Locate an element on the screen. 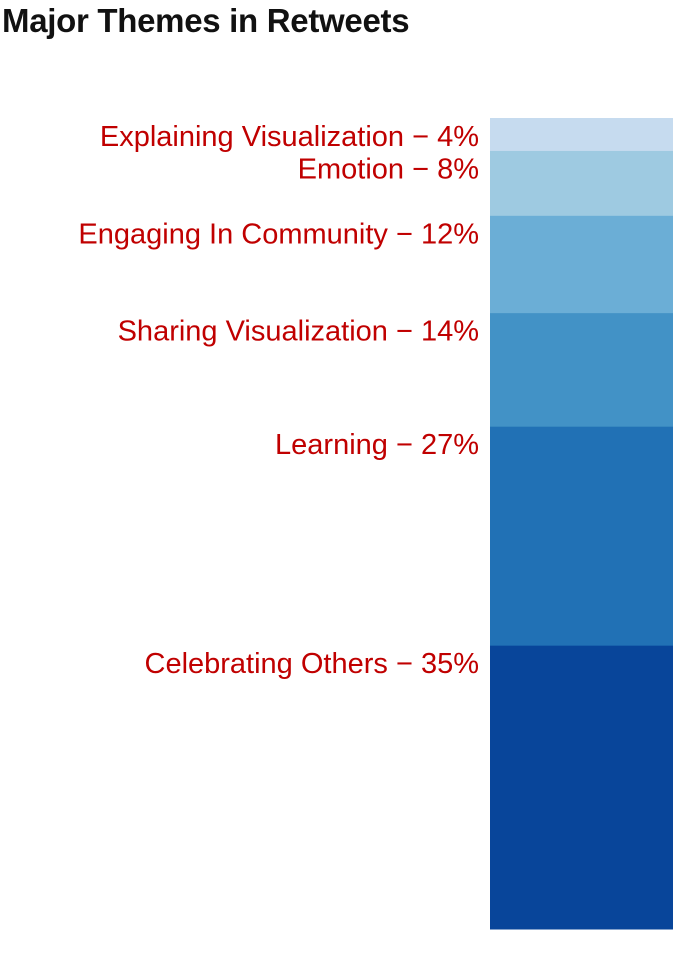 The image size is (692, 970). bar-segment-celebrating-others is located at coordinates (581, 787).